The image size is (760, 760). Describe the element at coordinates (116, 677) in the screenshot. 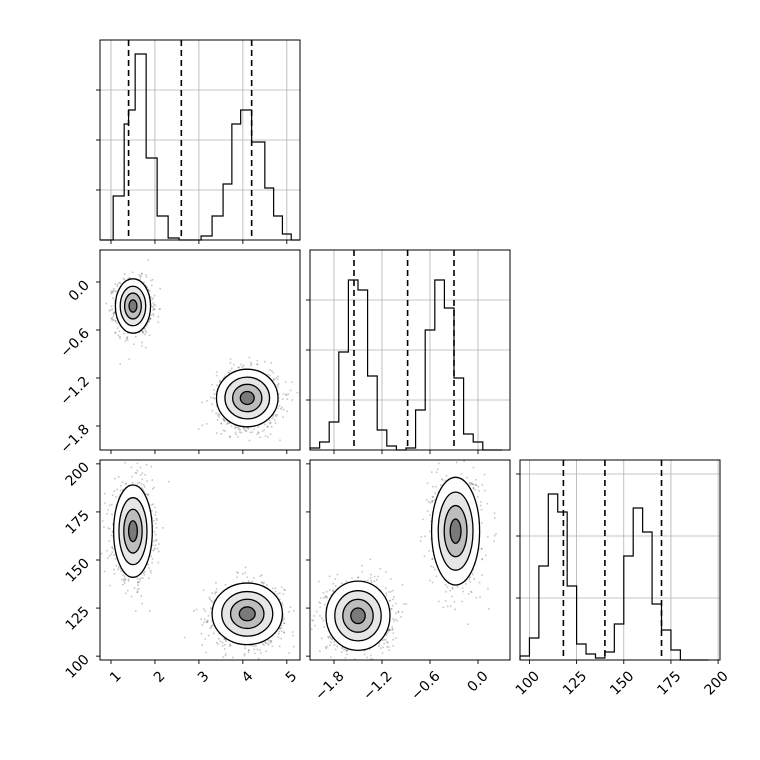

I see `x-tick-label: 1` at that location.